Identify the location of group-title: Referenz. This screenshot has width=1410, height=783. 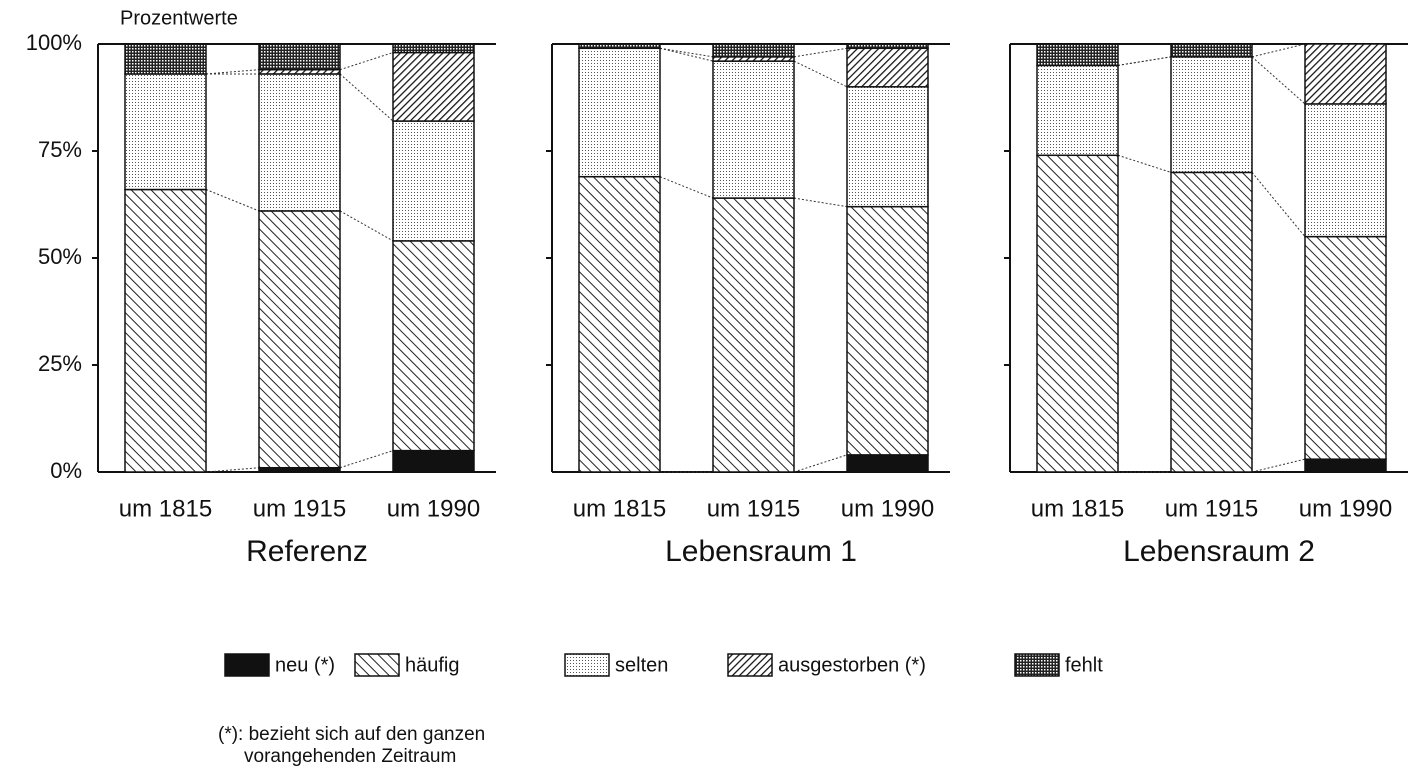
(307, 551).